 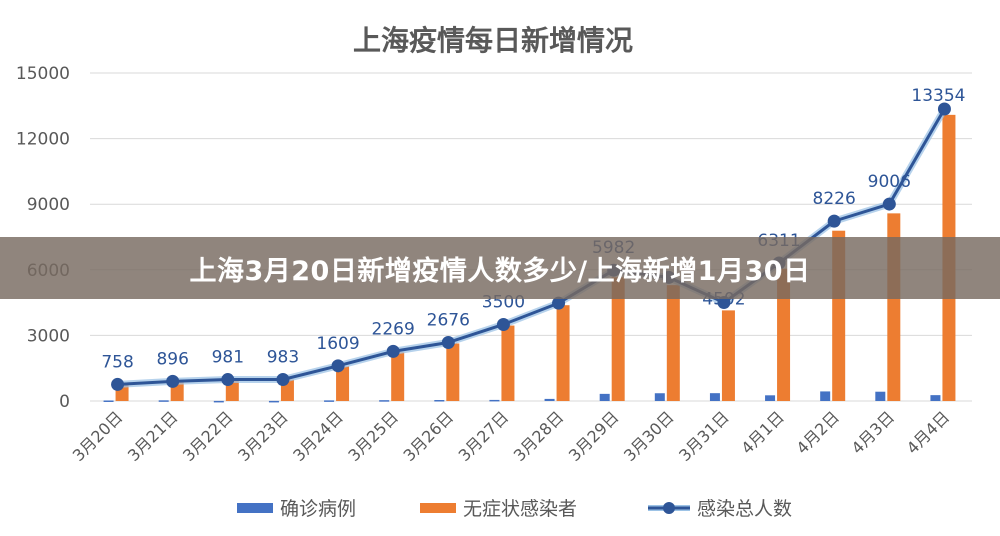 I want to click on legend-label-asymptomatic: 无症状感染者, so click(x=520, y=509).